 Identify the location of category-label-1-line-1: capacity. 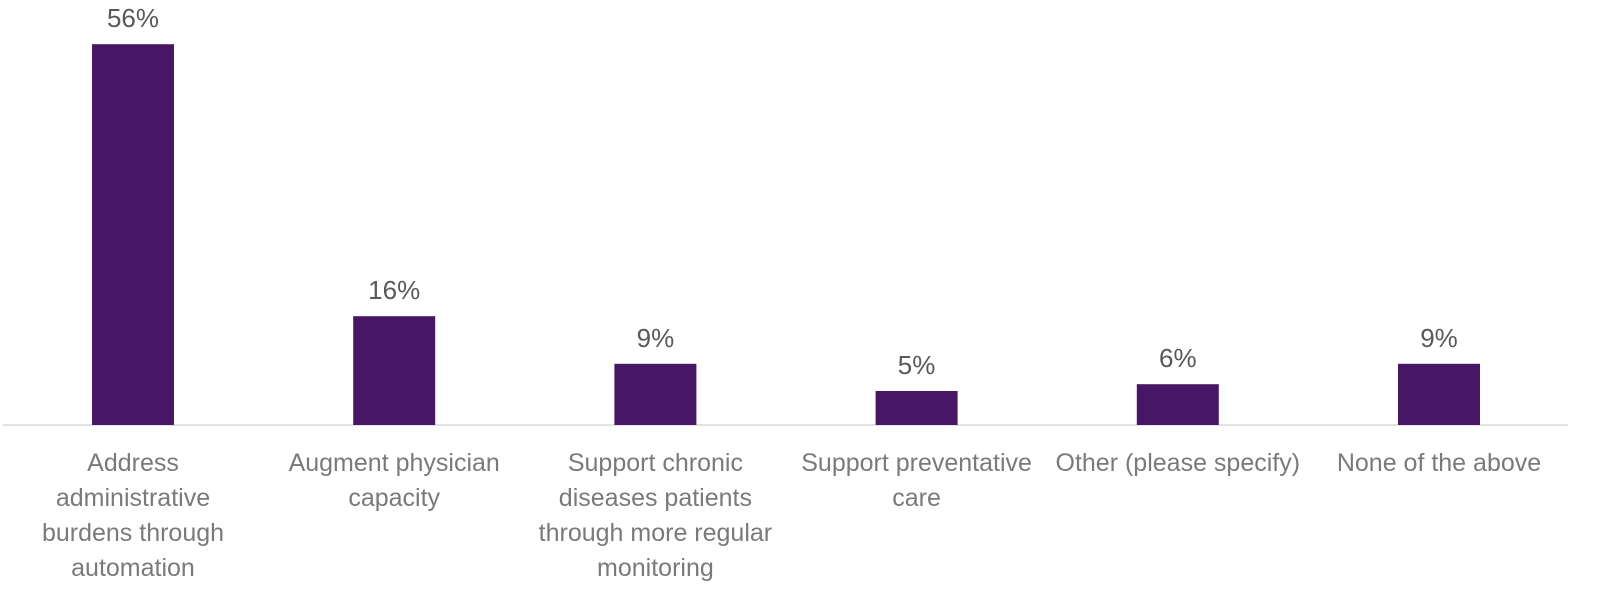
(394, 498).